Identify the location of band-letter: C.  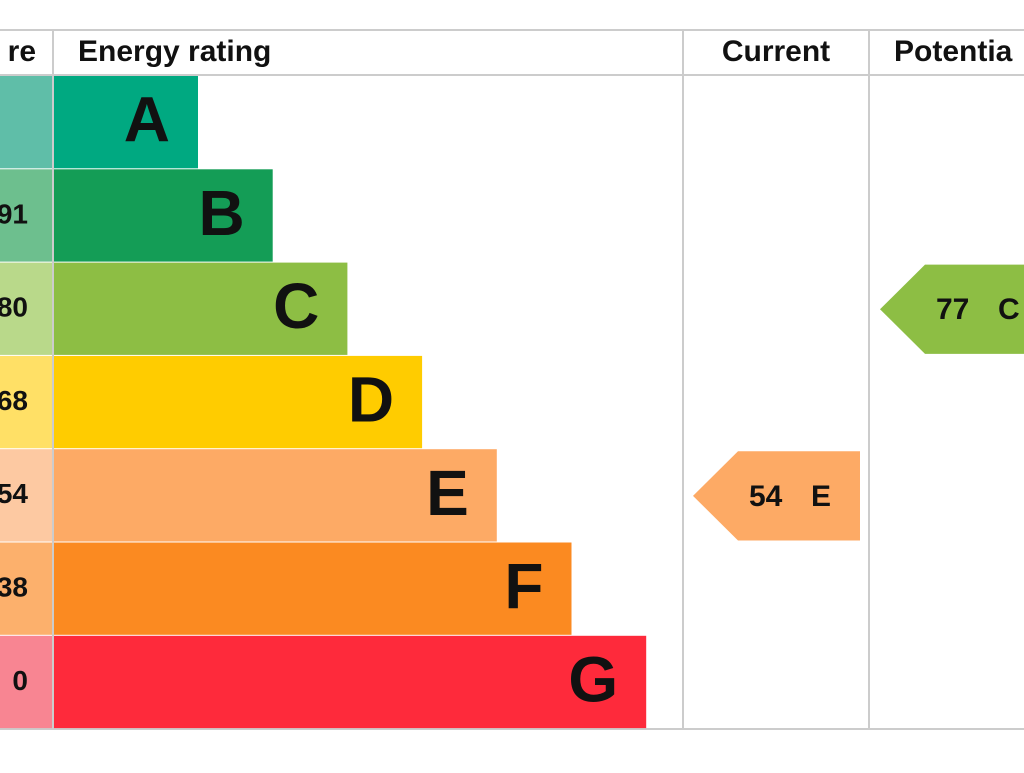
(296, 306).